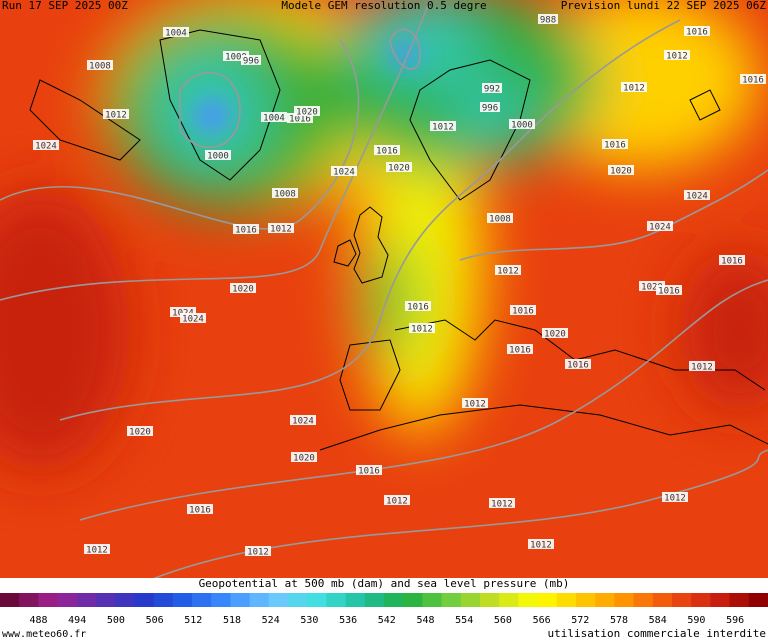 This screenshot has height=640, width=768. I want to click on footer-left: www.meteo60.fr, so click(44, 634).